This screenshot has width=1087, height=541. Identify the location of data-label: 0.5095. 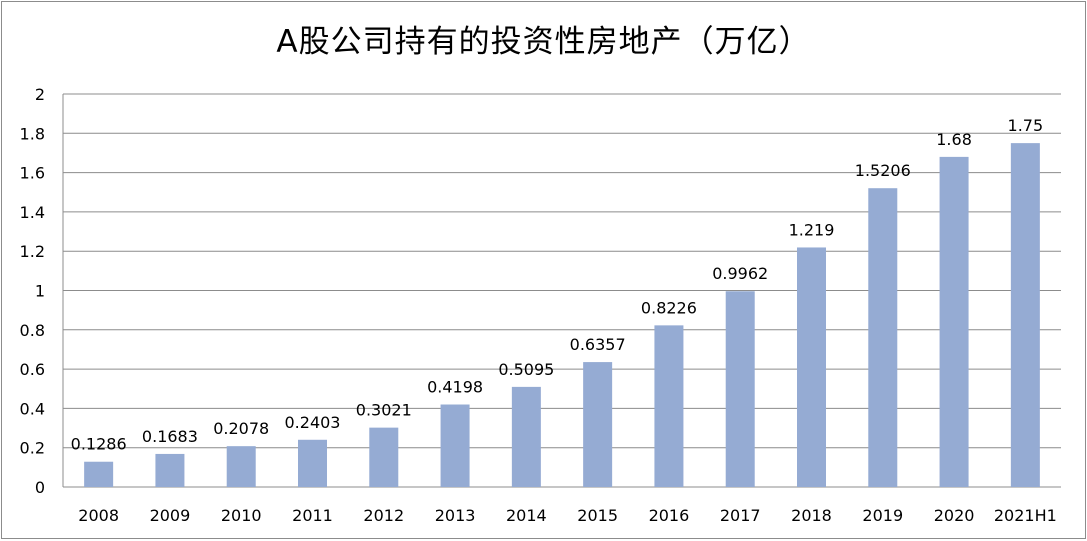
(526, 369).